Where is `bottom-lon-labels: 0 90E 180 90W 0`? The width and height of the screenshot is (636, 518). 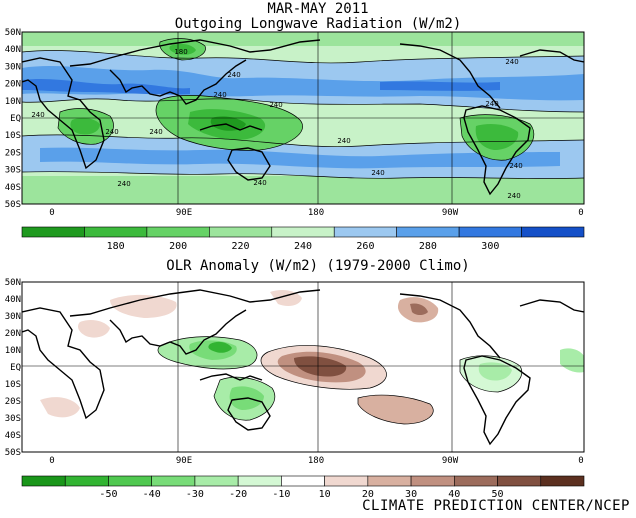
bottom-lon-labels: 0 90E 180 90W 0 is located at coordinates (316, 461).